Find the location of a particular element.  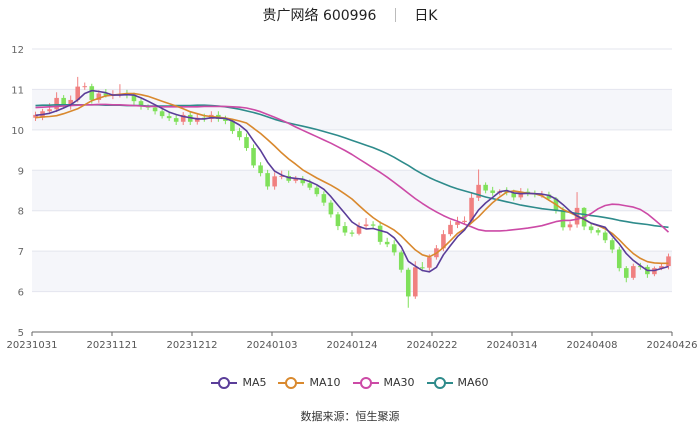

legend-label: MA10 is located at coordinates (325, 382).